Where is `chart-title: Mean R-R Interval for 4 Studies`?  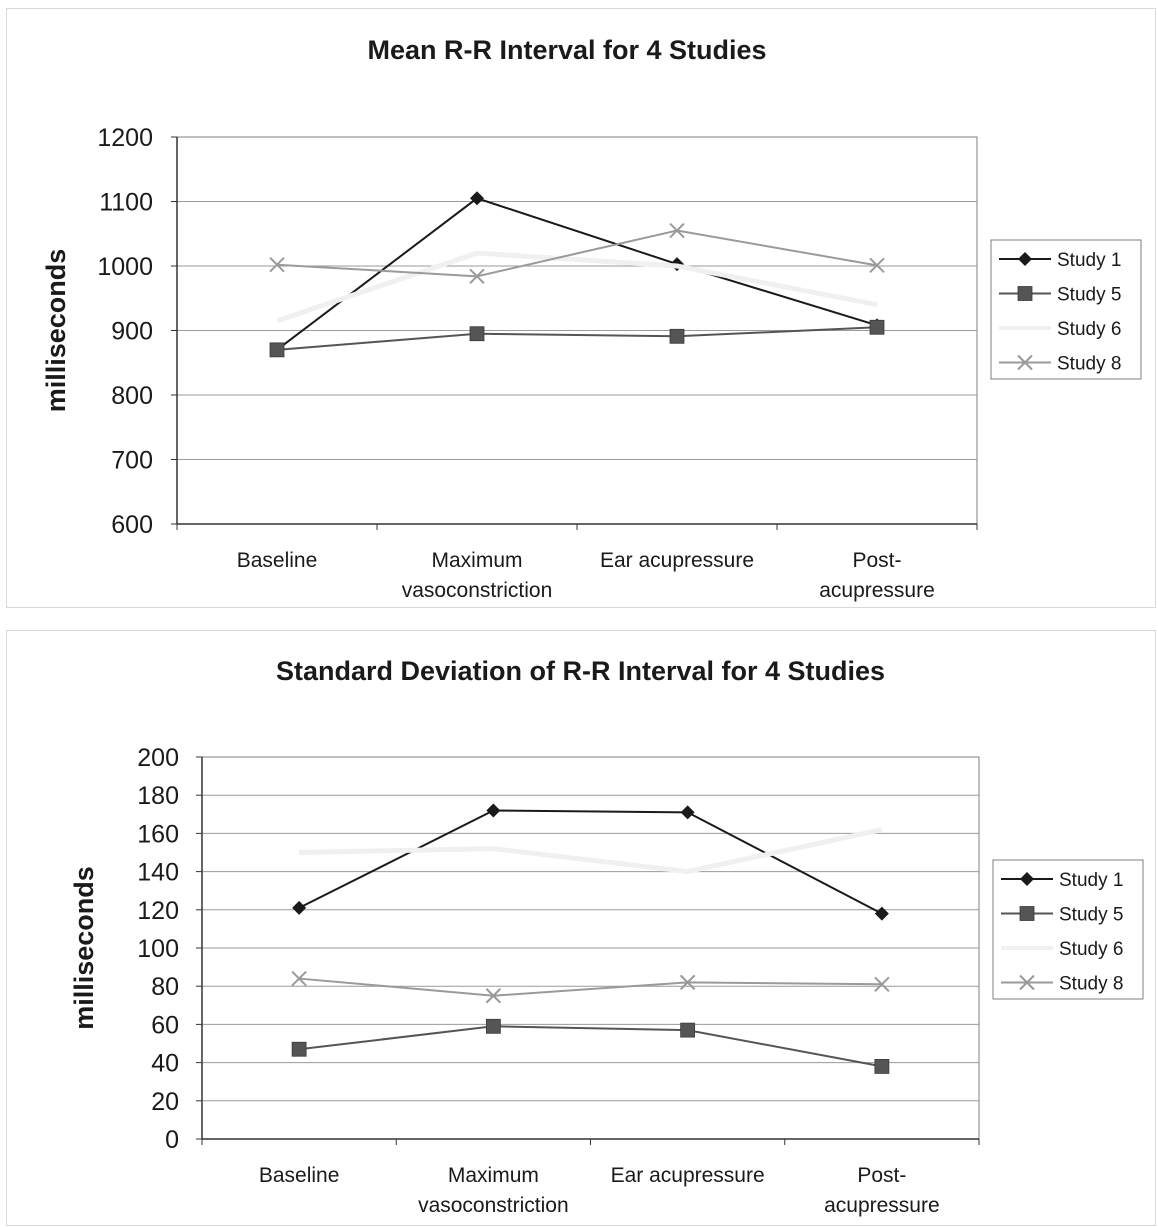
chart-title: Mean R-R Interval for 4 Studies is located at coordinates (566, 50).